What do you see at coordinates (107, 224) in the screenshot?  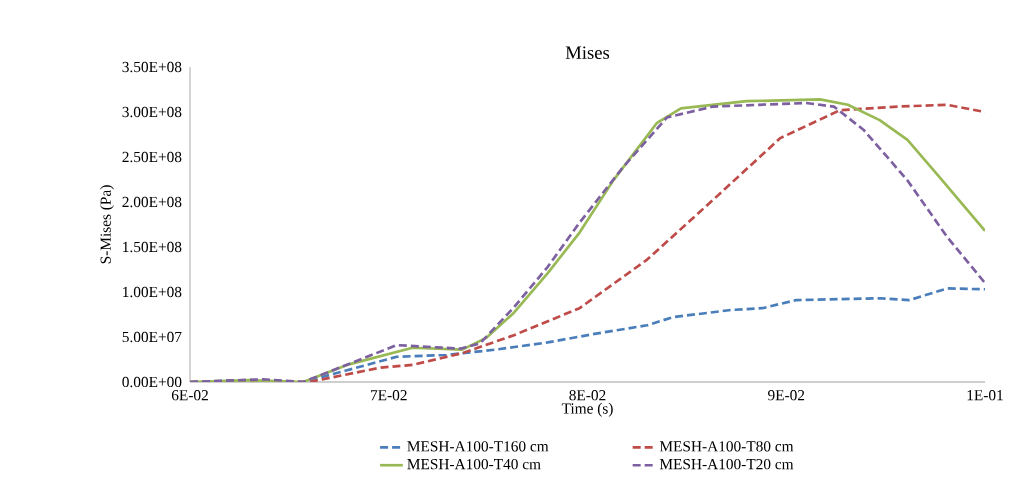 I see `y-axis-title: S-Mises (Pa)` at bounding box center [107, 224].